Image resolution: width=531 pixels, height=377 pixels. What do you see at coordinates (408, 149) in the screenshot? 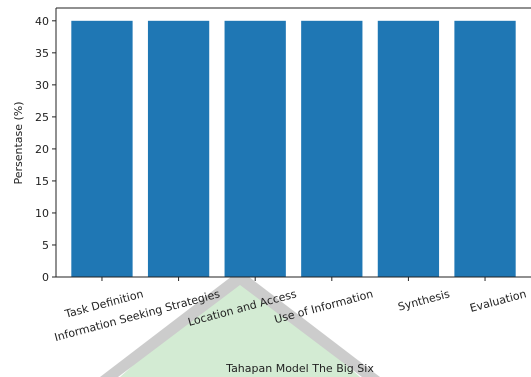
I see `bar-synthesis` at bounding box center [408, 149].